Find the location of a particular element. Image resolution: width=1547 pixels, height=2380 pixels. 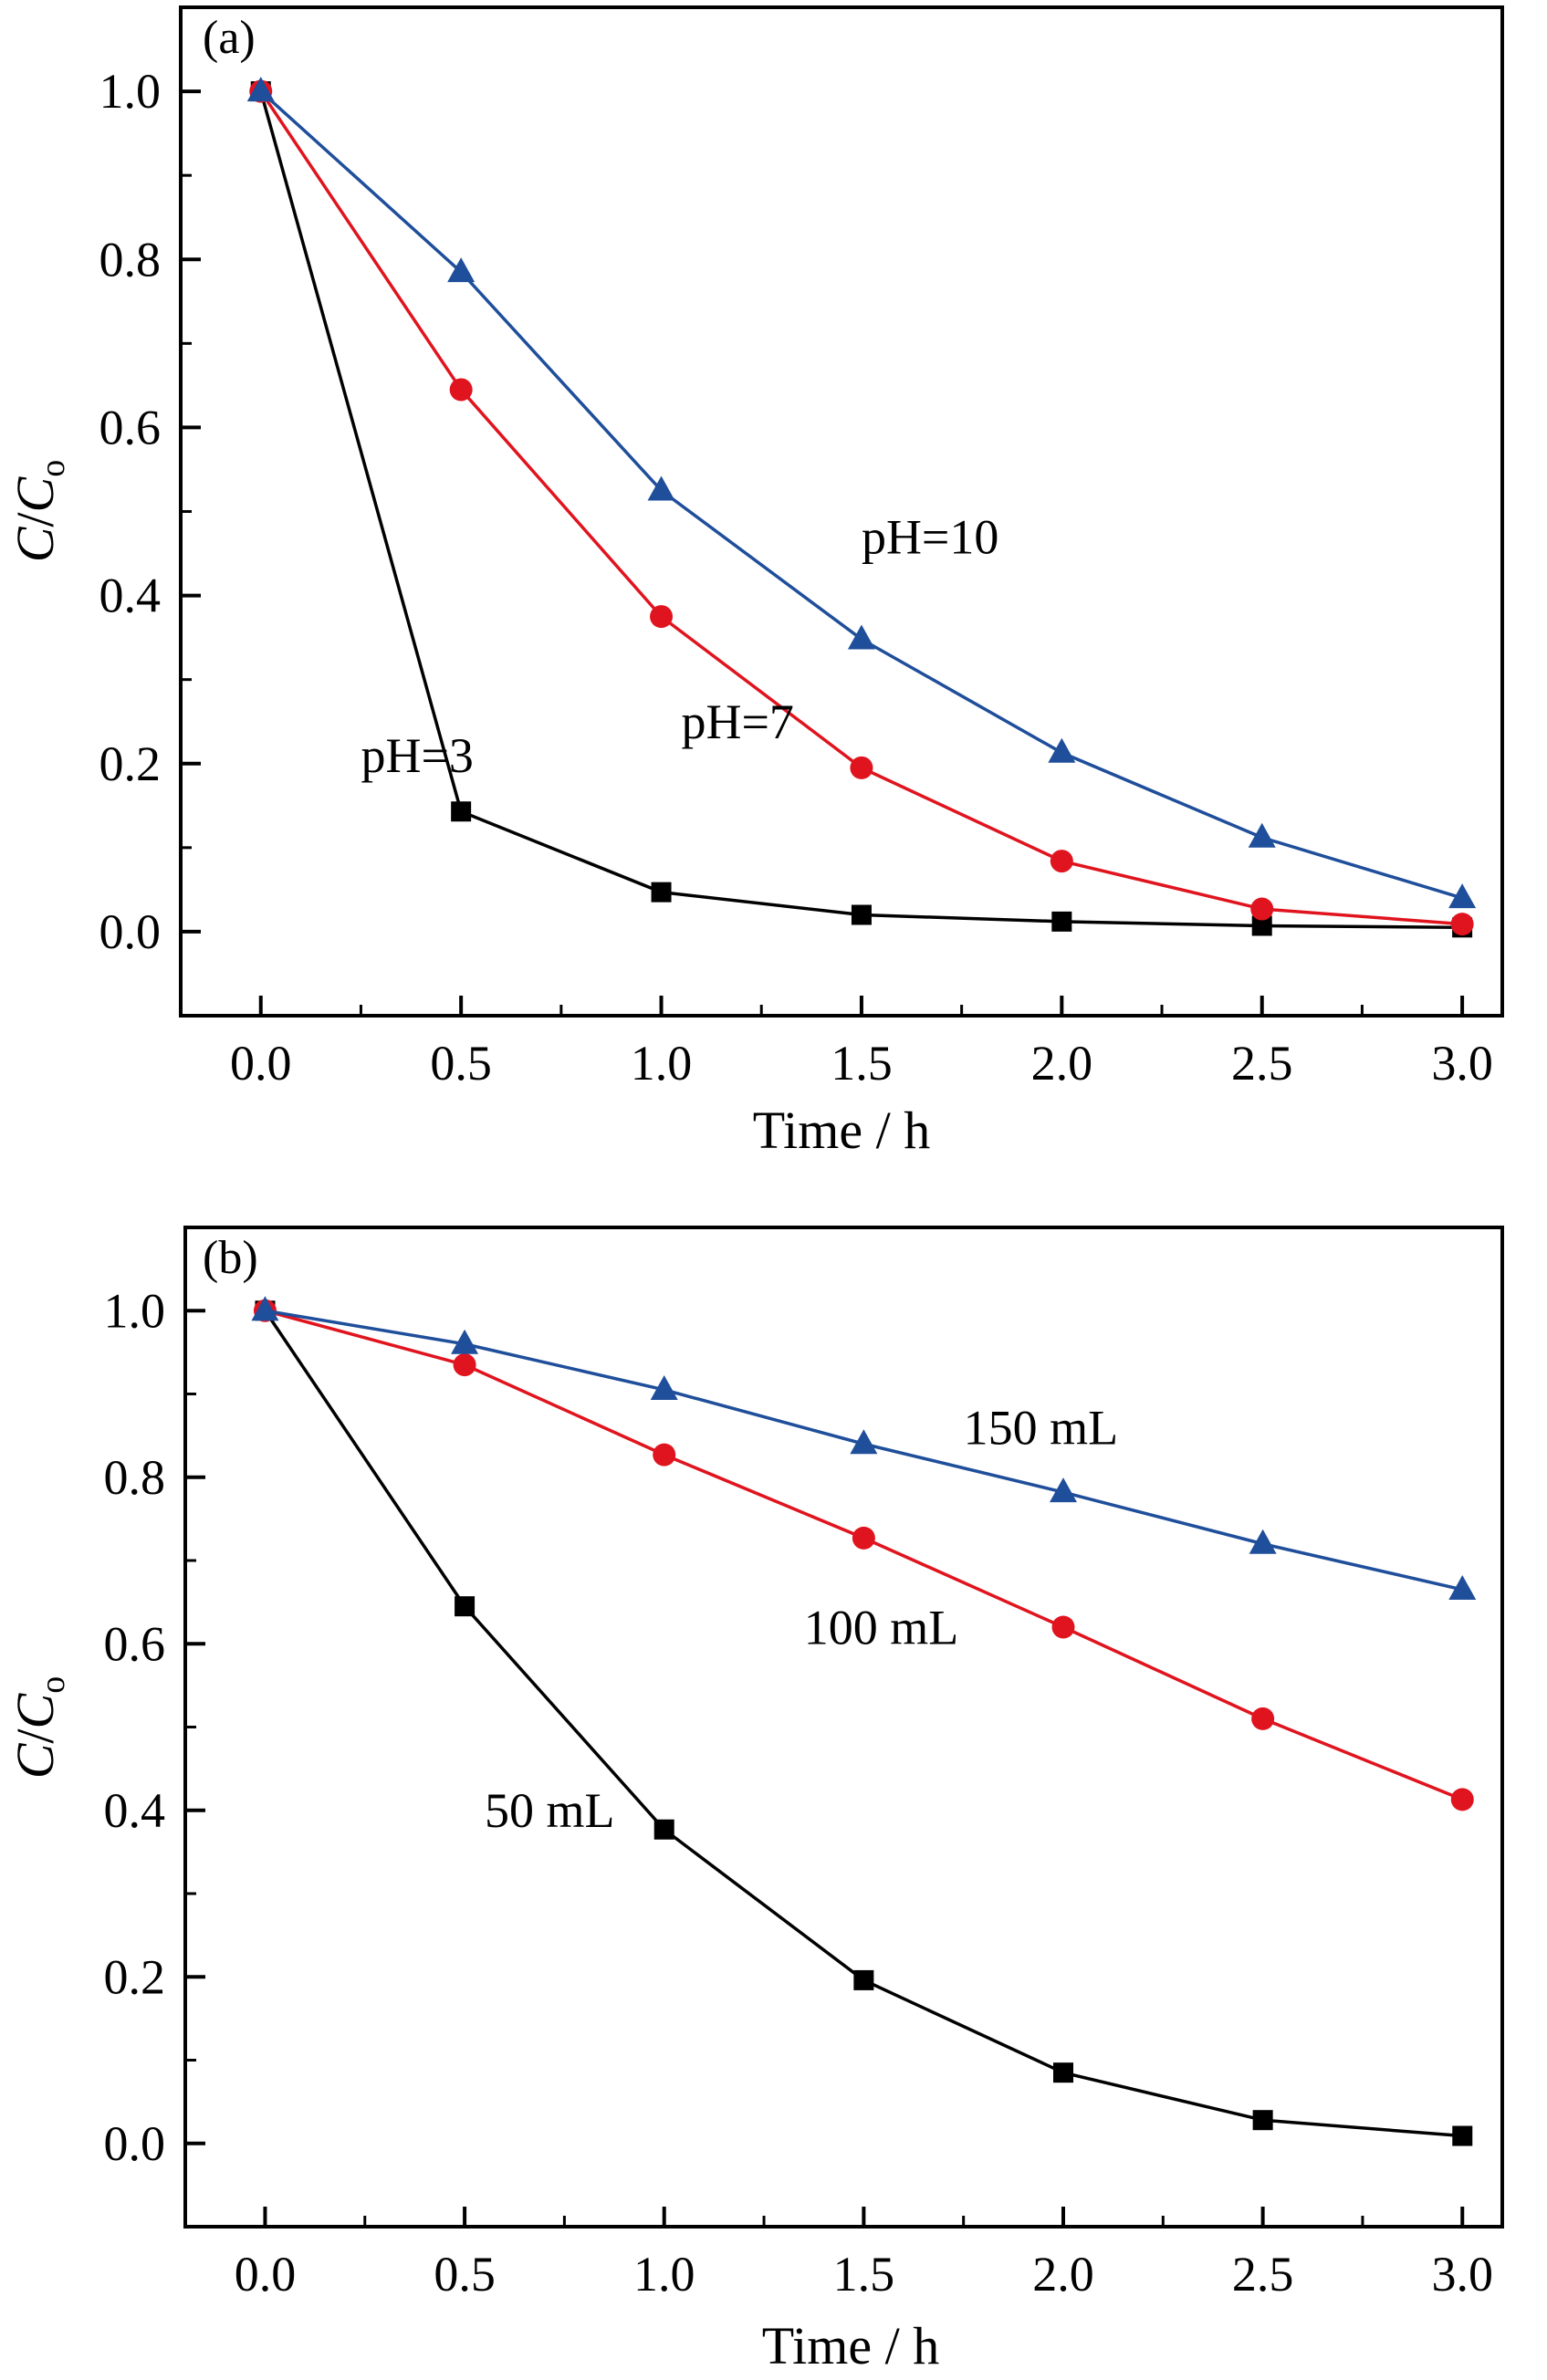

y-axis-title-slash-a: / is located at coordinates (35, 519).